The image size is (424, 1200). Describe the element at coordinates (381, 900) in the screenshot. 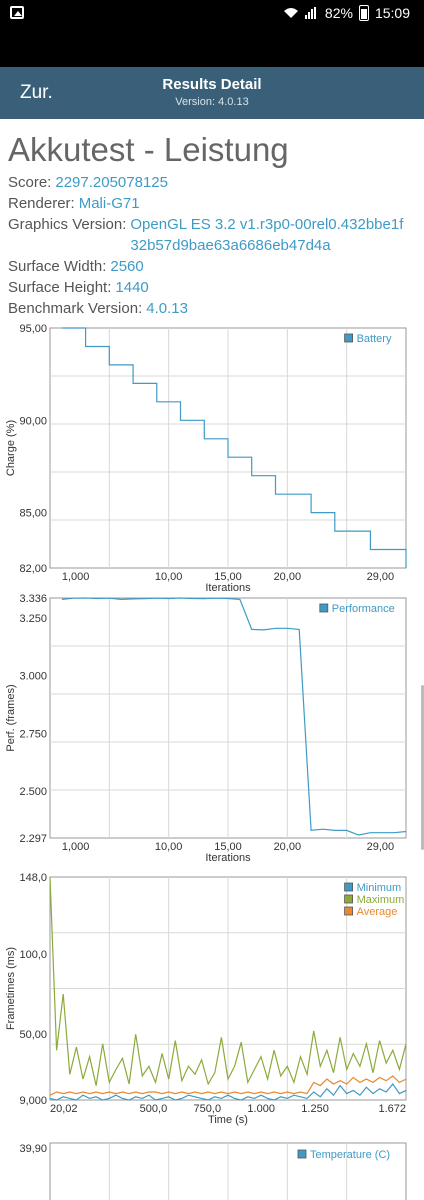

I see `legend-label: Maximum` at that location.